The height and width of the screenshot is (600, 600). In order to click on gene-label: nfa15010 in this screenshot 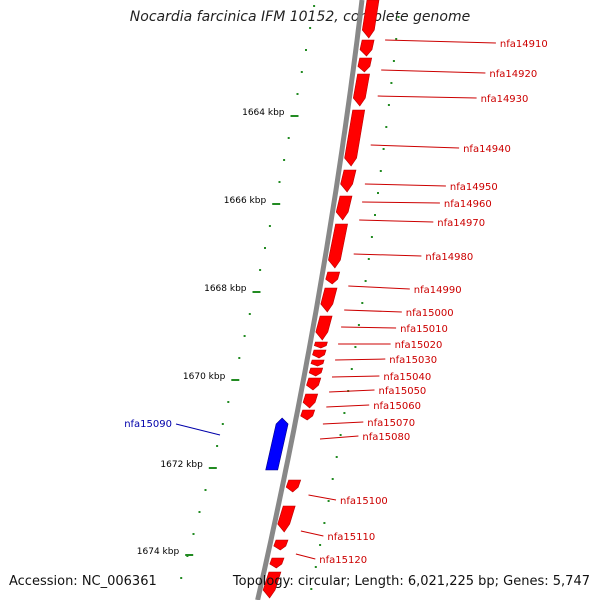, I will do `click(424, 329)`.